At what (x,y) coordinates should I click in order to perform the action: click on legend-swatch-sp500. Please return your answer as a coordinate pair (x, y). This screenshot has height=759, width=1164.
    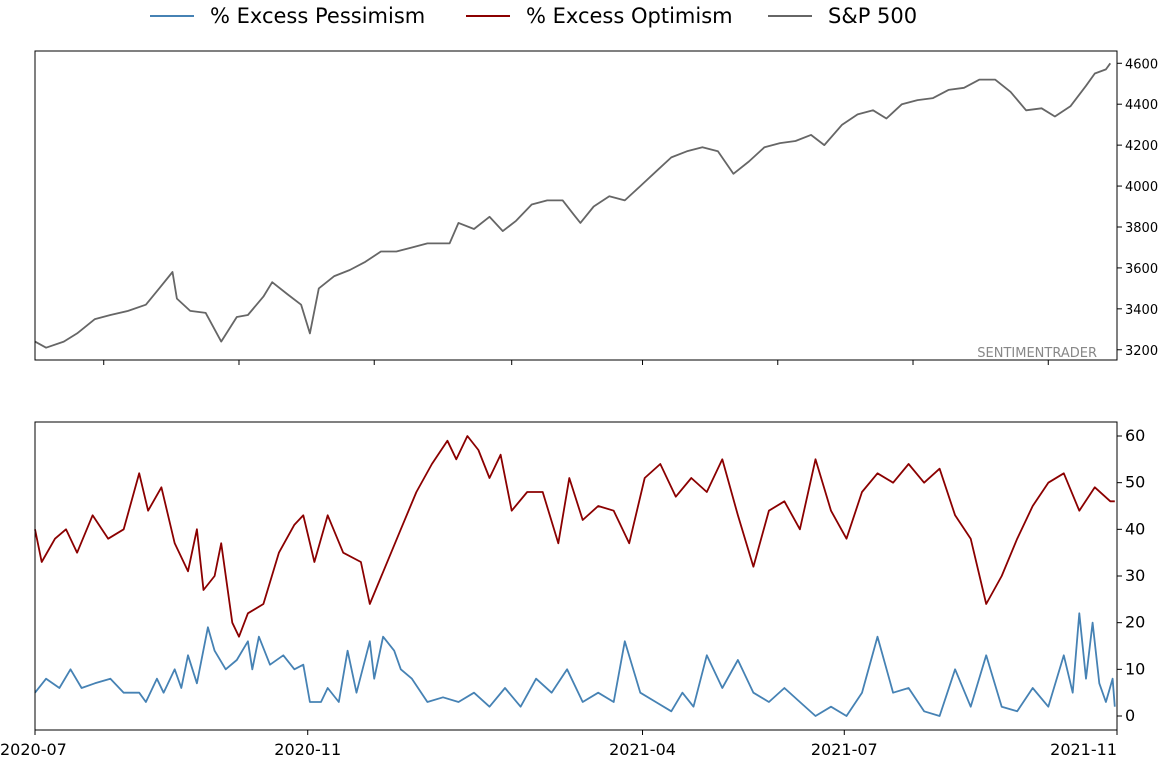
    Looking at the image, I should click on (790, 16).